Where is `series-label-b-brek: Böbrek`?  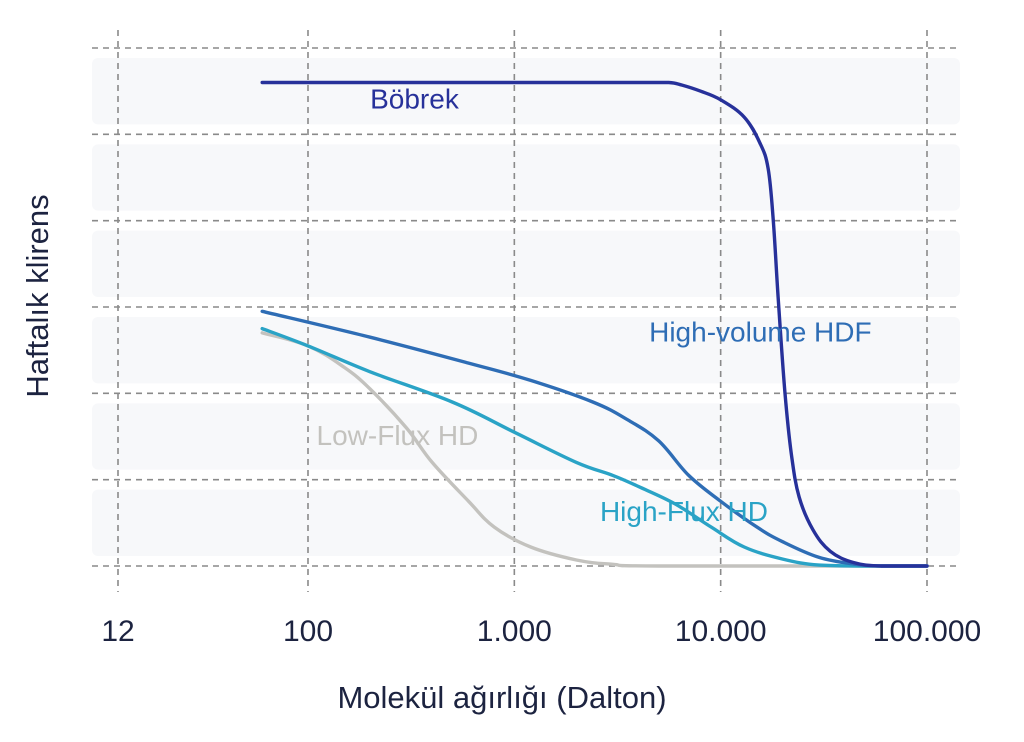 series-label-b-brek: Böbrek is located at coordinates (415, 98).